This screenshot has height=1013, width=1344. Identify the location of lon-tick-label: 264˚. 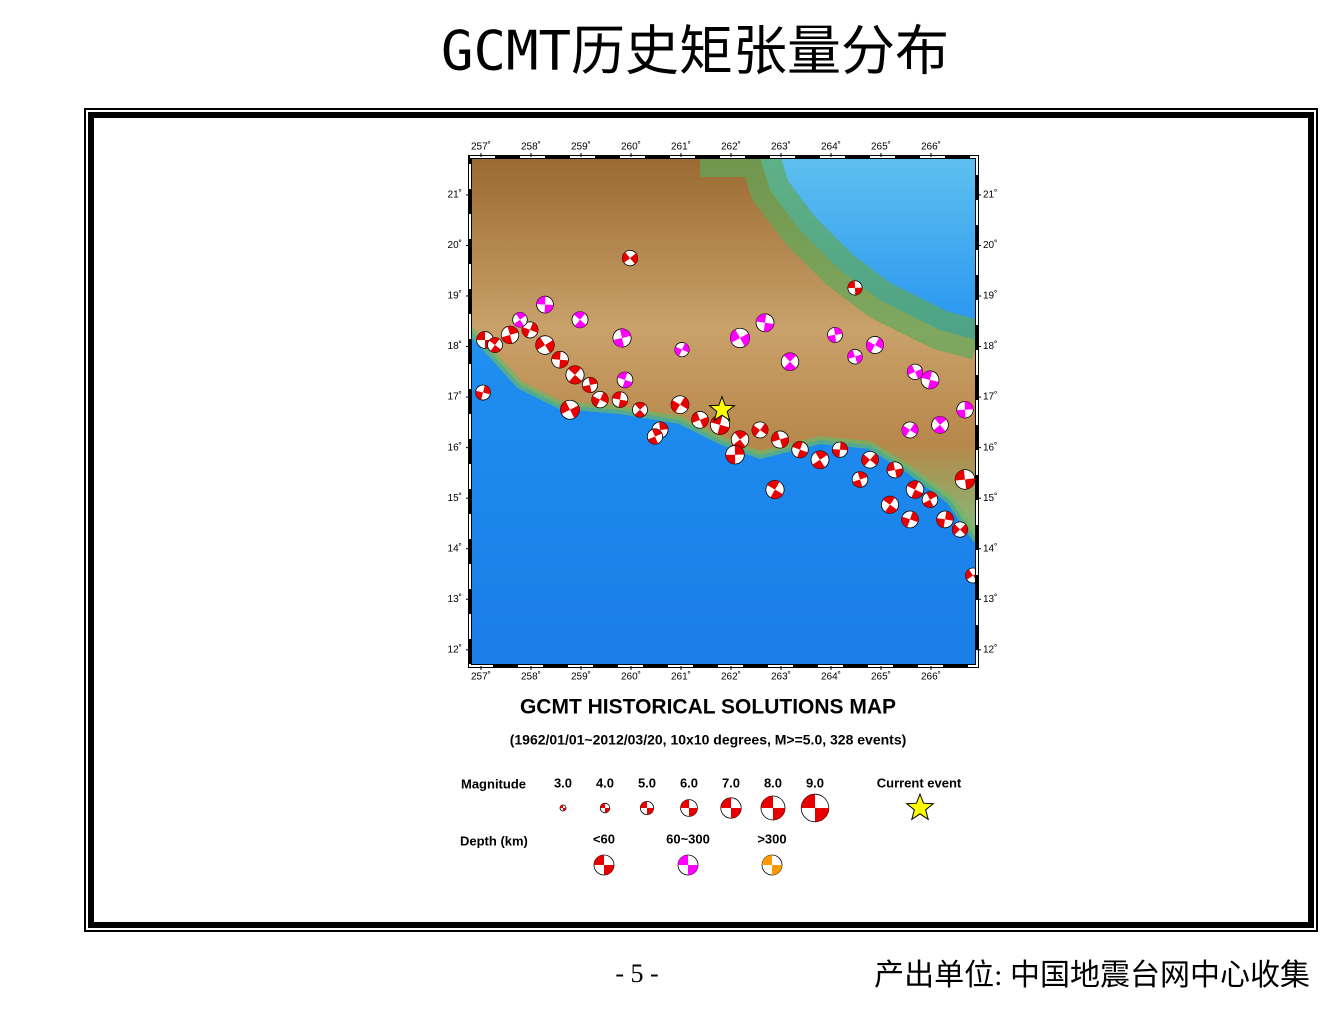
(831, 147).